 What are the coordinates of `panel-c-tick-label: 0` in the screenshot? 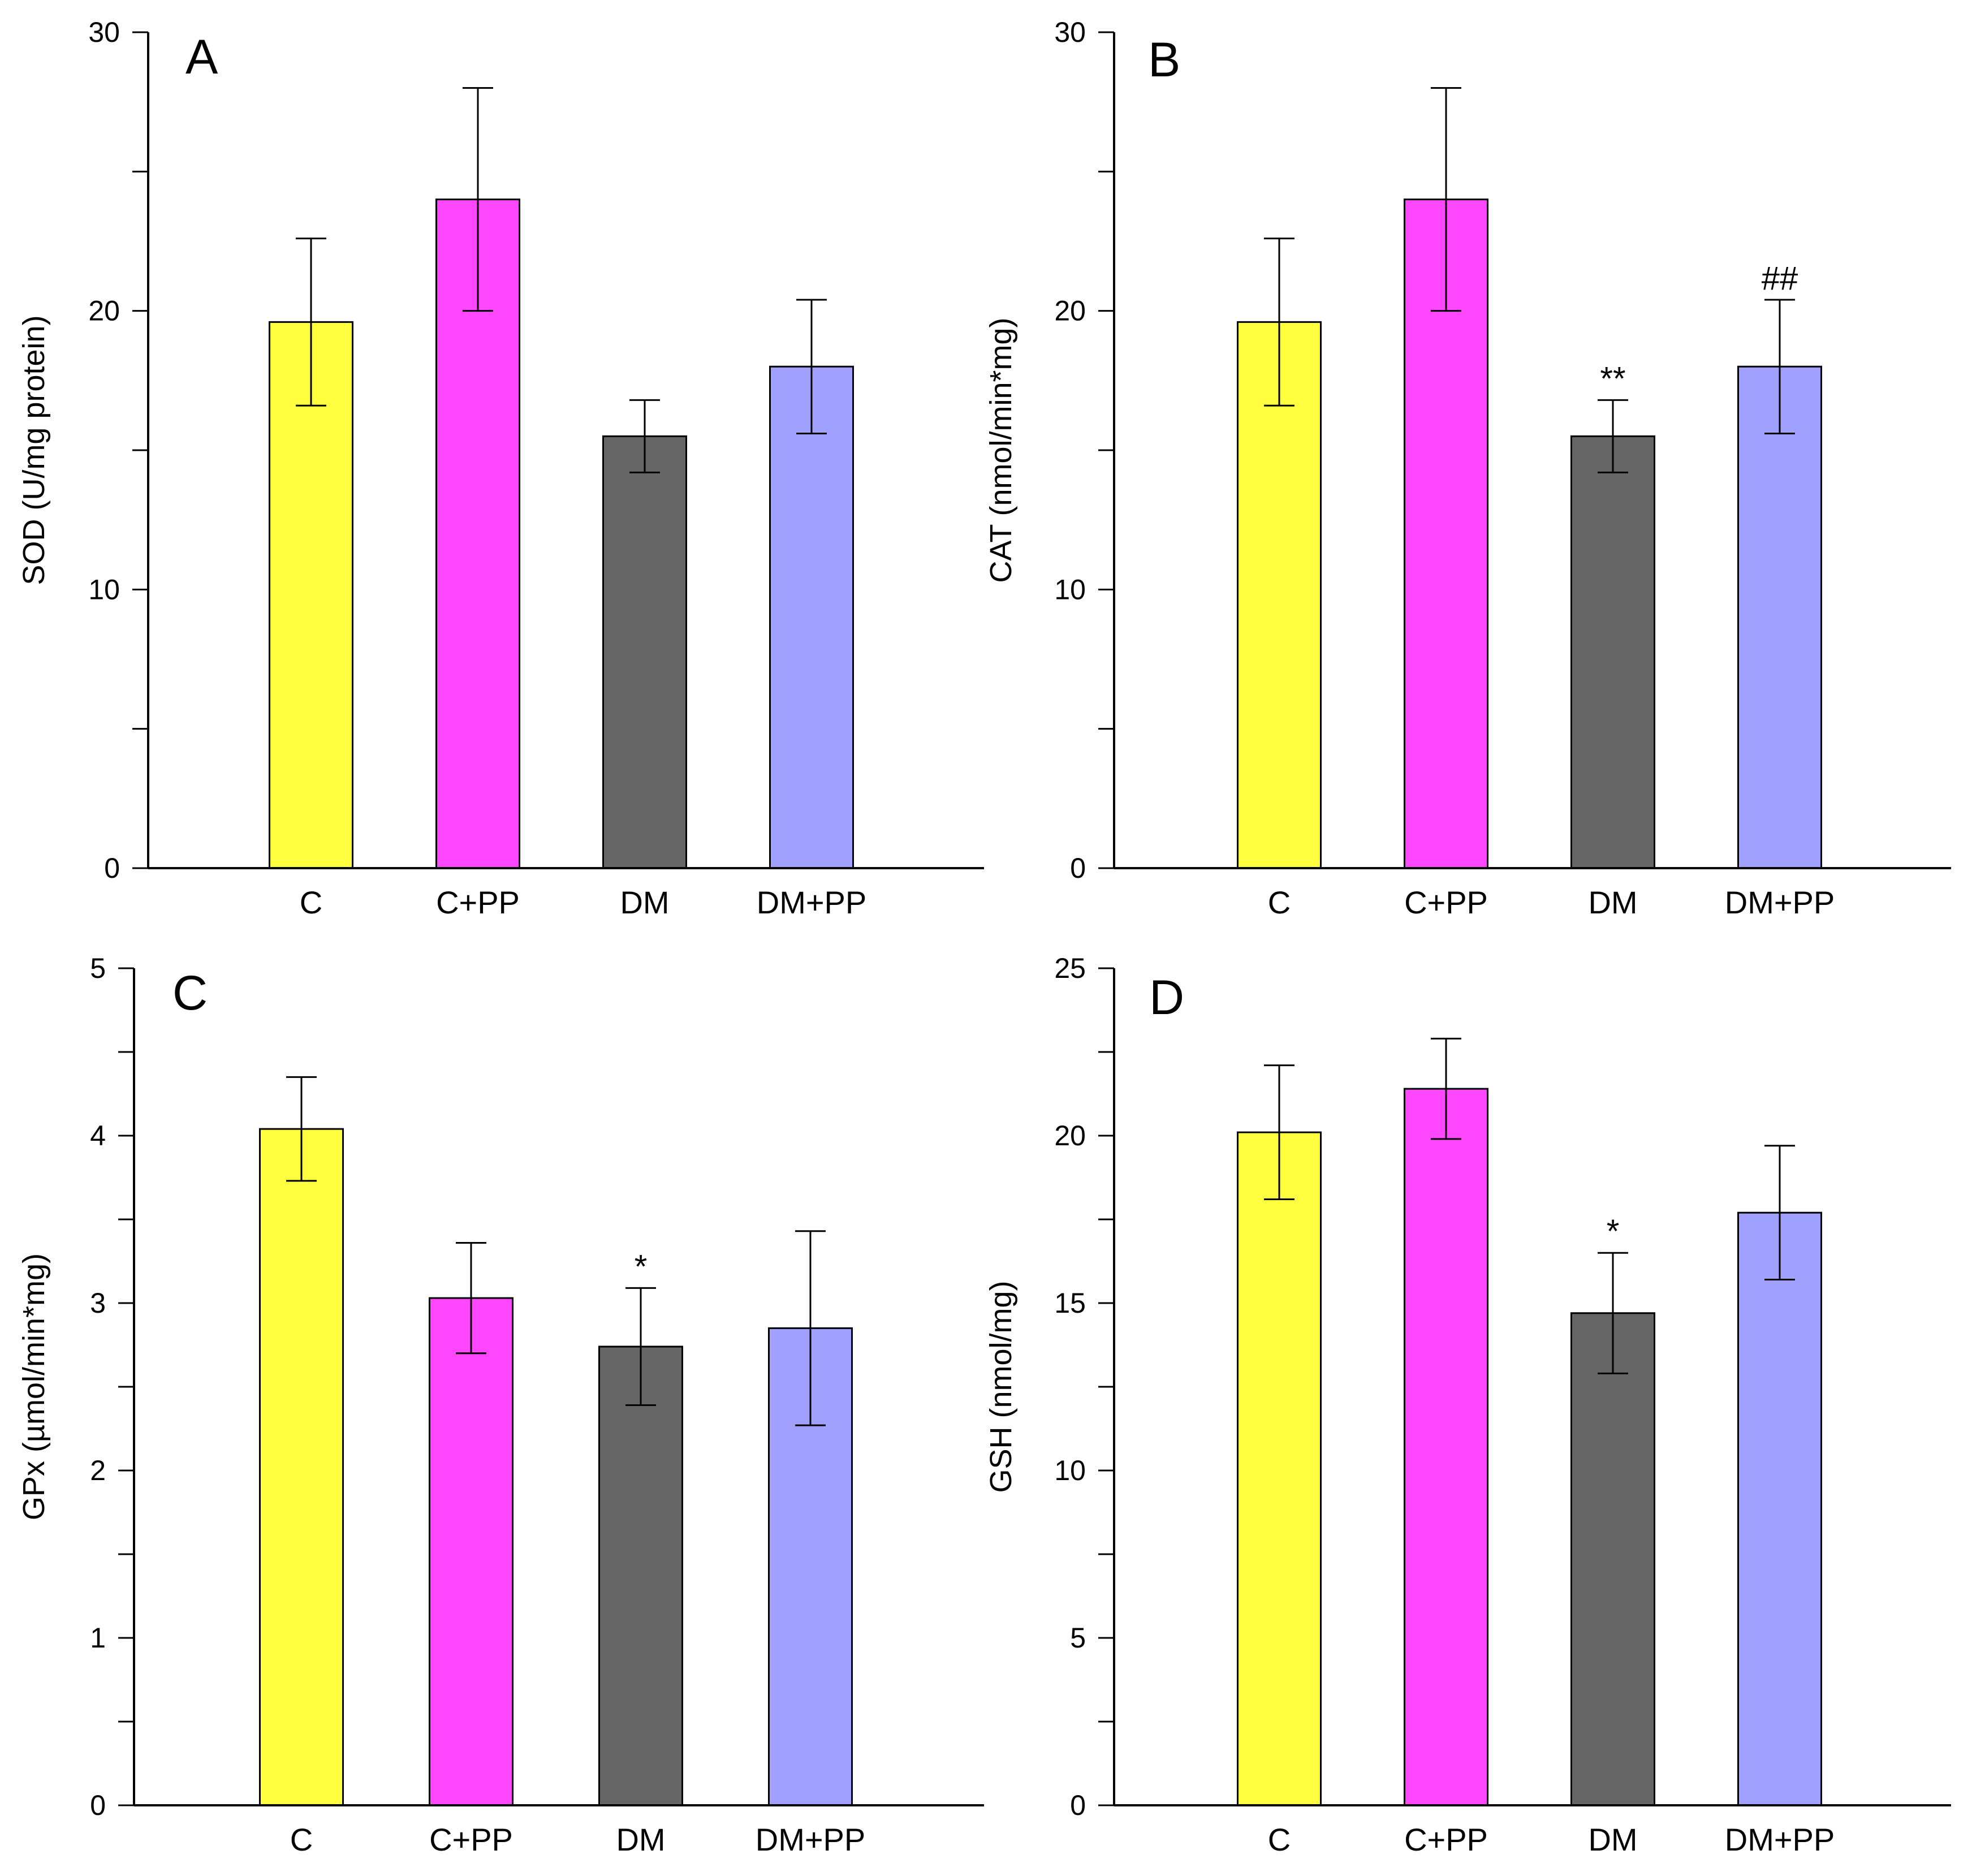 It's located at (98, 1805).